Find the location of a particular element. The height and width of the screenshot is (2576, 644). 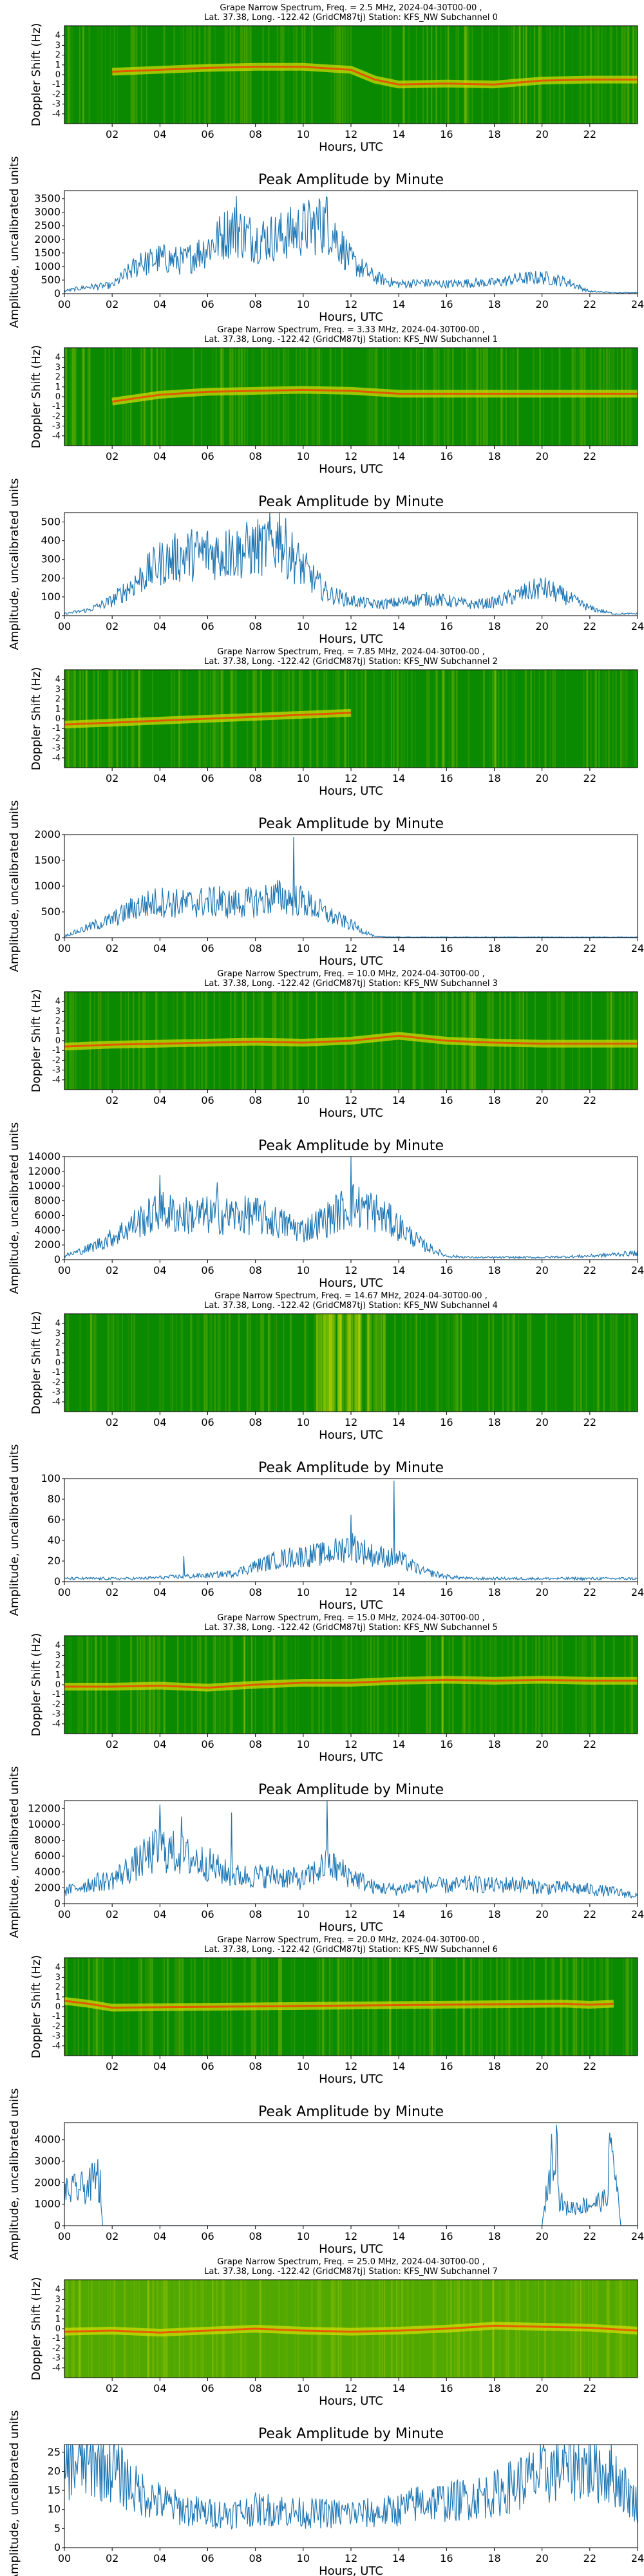

amplitude-xtick-label: 20 is located at coordinates (541, 1592).